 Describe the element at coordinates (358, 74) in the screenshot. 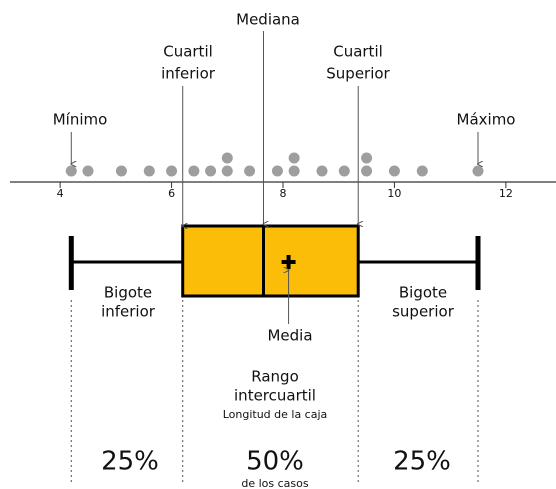

I see `label-upper-quartile: Superior` at that location.